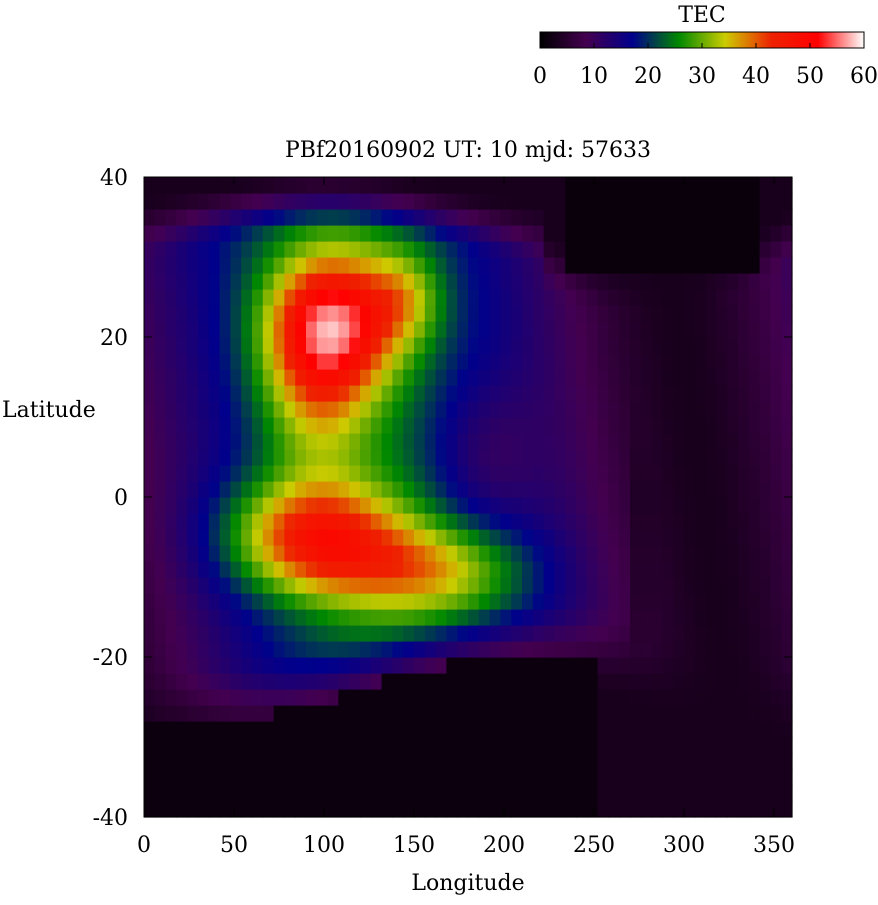 Image resolution: width=878 pixels, height=905 pixels. I want to click on colorbar-tick-label: 0, so click(540, 76).